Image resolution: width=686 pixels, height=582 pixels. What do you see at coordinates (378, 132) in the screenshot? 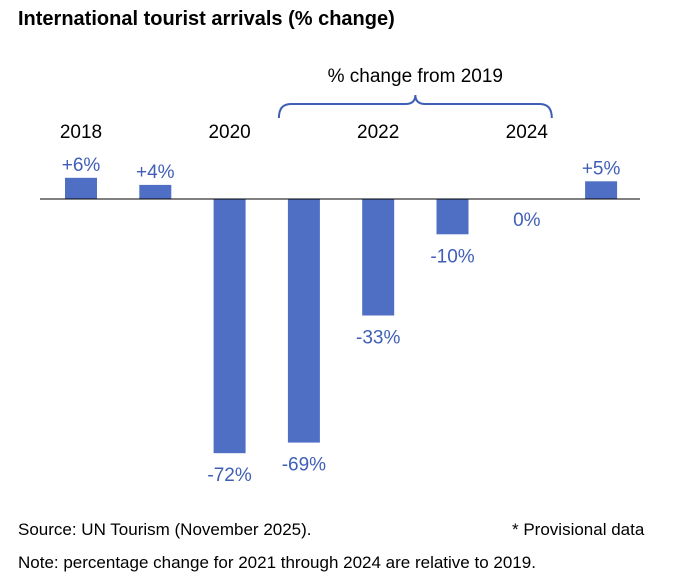
I see `tick-label-2022: 2022` at bounding box center [378, 132].